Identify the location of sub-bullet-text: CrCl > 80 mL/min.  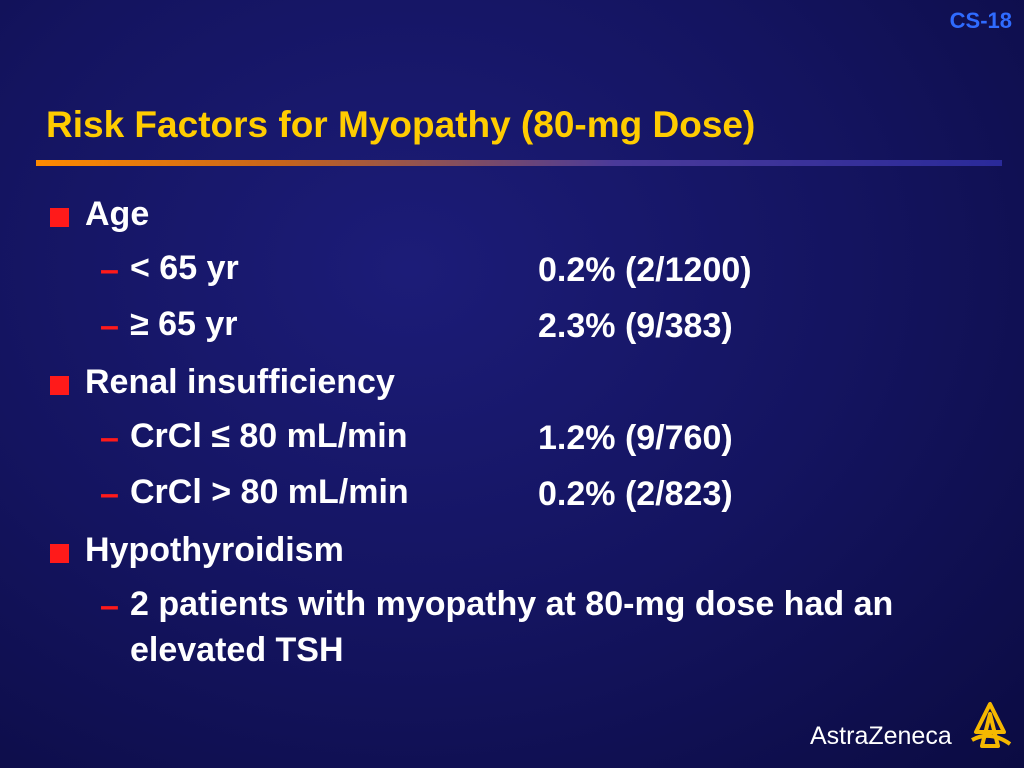
(269, 492).